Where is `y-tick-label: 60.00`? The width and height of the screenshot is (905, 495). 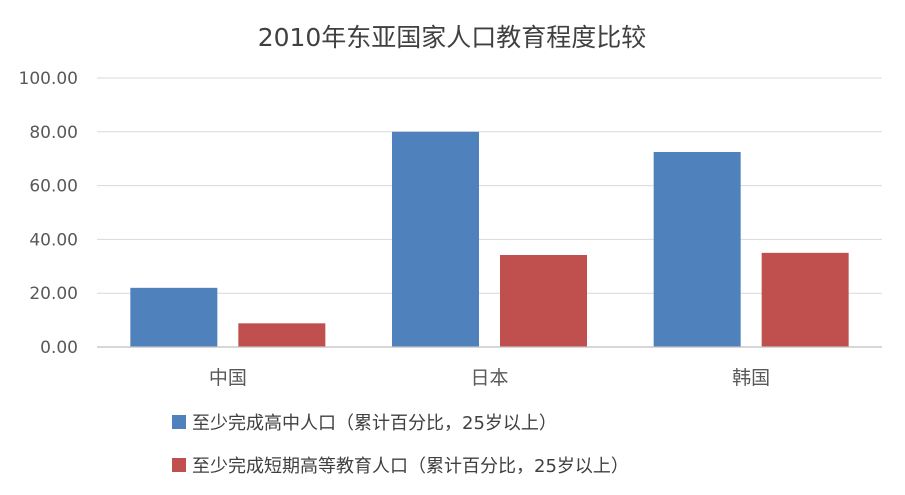 y-tick-label: 60.00 is located at coordinates (53, 187).